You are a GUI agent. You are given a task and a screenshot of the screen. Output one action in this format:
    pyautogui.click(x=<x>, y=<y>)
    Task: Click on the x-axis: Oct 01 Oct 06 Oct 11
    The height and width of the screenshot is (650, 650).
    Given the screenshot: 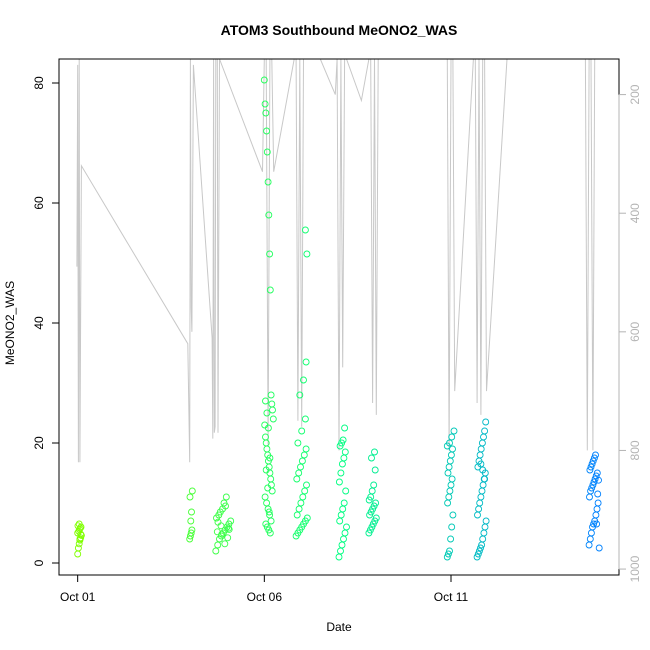 What is the action you would take?
    pyautogui.click(x=264, y=589)
    